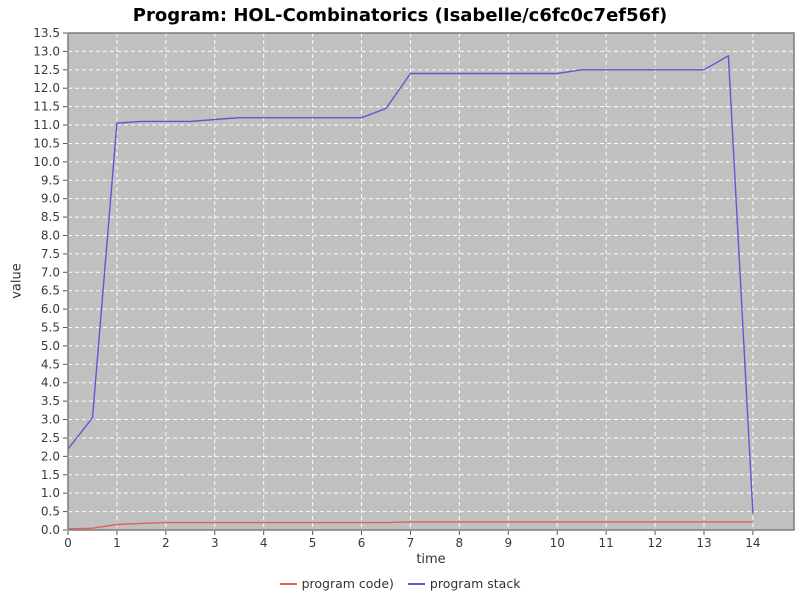  Describe the element at coordinates (50, 420) in the screenshot. I see `y-tick-label: 3.0` at that location.